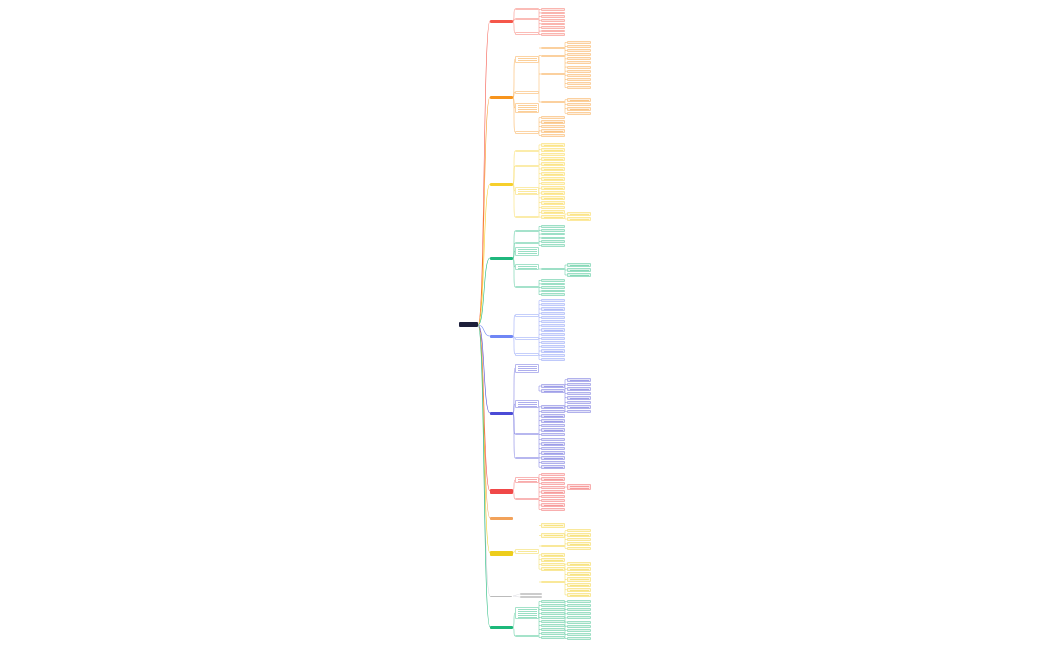  What do you see at coordinates (468, 324) in the screenshot?
I see `root-node` at bounding box center [468, 324].